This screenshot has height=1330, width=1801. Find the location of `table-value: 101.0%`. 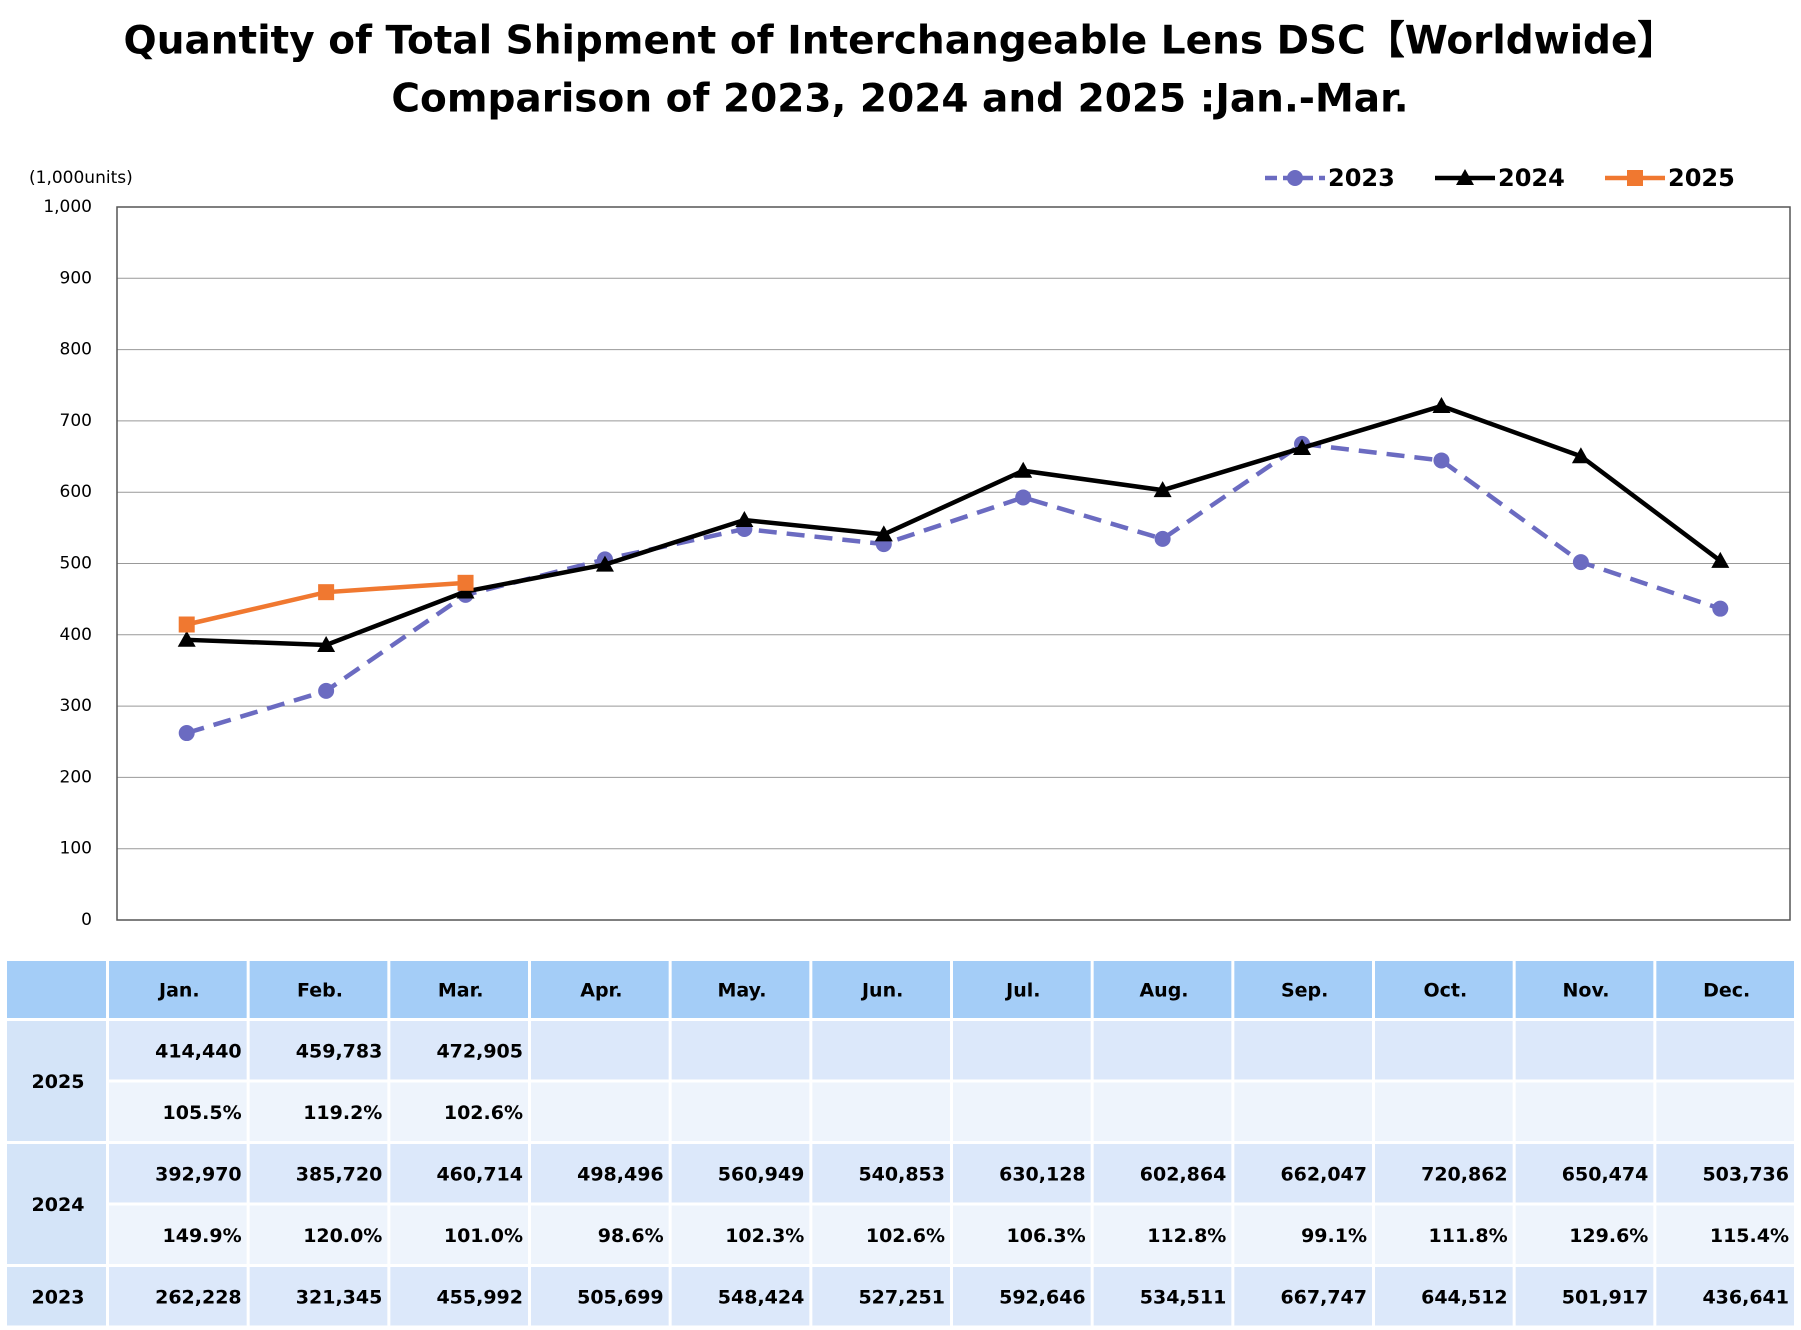

table-value: 101.0% is located at coordinates (483, 1236).